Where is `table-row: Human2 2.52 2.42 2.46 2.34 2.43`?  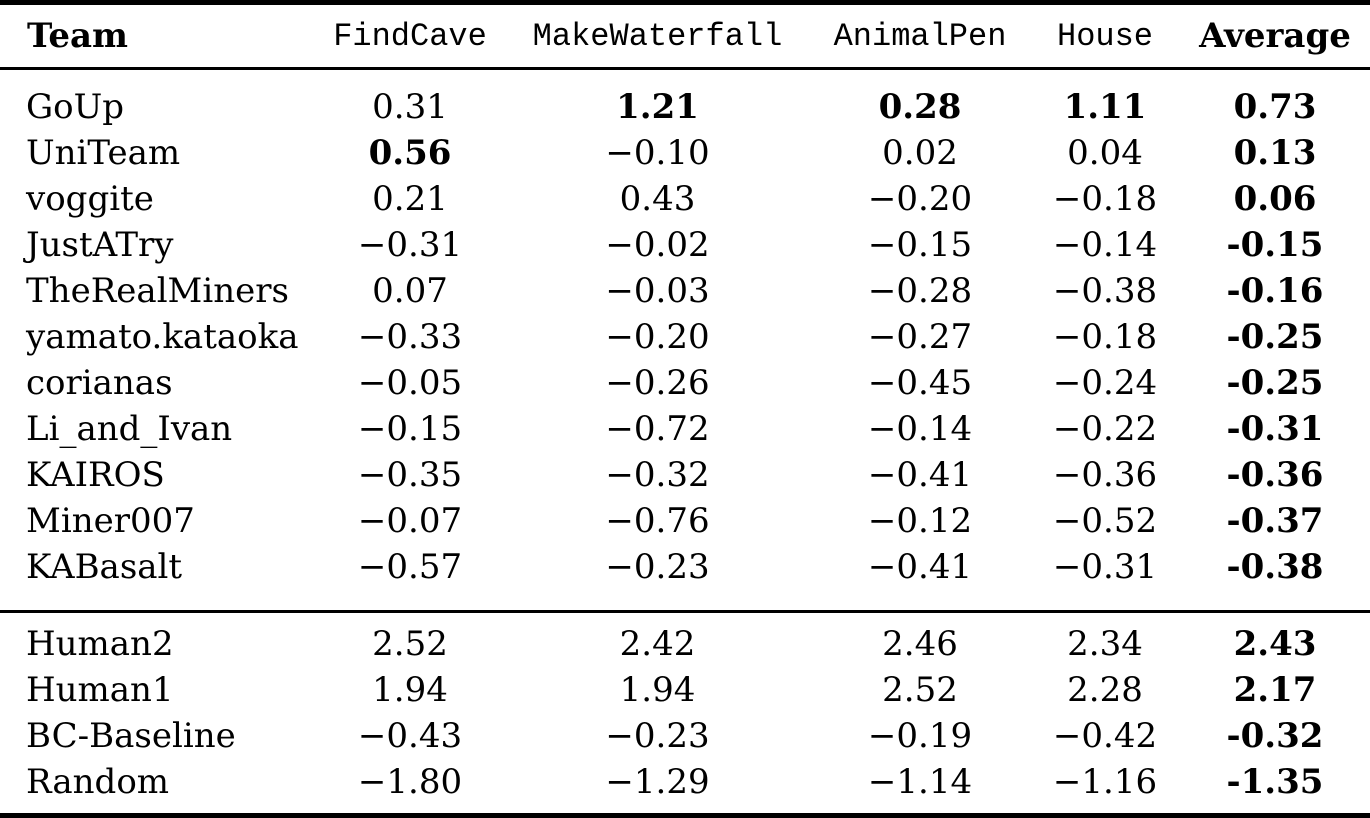
table-row: Human2 2.52 2.42 2.46 2.34 2.43 is located at coordinates (685, 638).